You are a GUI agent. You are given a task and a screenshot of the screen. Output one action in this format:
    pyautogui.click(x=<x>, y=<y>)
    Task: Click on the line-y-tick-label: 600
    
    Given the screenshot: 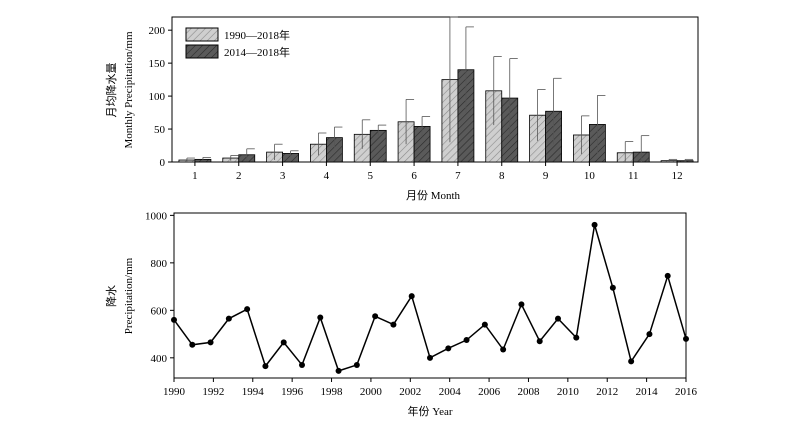 What is the action you would take?
    pyautogui.click(x=159, y=311)
    